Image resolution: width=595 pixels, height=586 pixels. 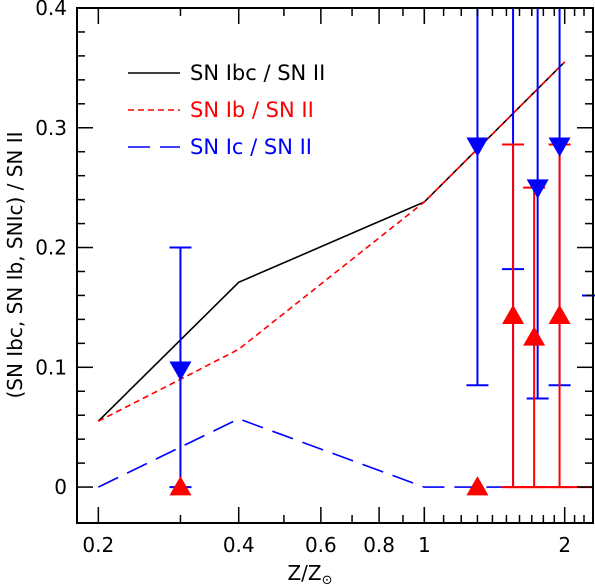 What do you see at coordinates (51, 367) in the screenshot?
I see `y-tick-label-2: 0.1` at bounding box center [51, 367].